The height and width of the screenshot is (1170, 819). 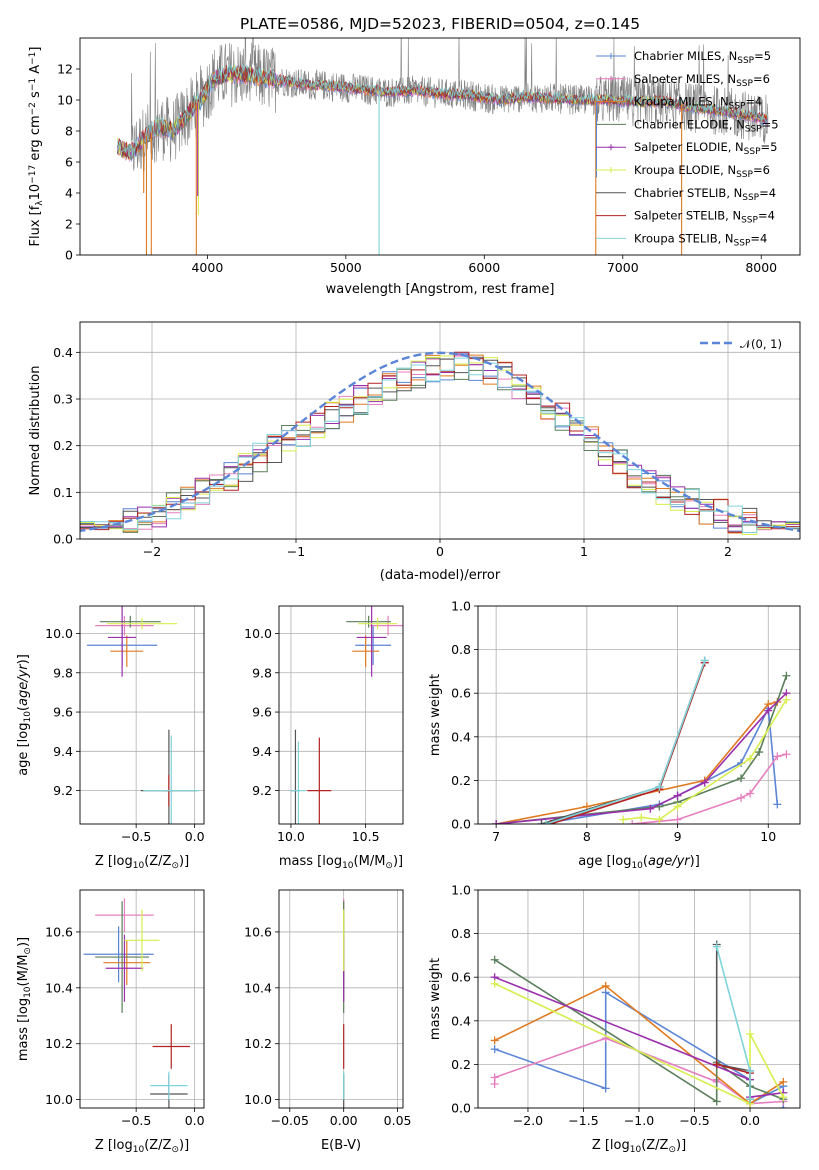 I want to click on y-axis-label-part: age [log, so click(x=23, y=749).